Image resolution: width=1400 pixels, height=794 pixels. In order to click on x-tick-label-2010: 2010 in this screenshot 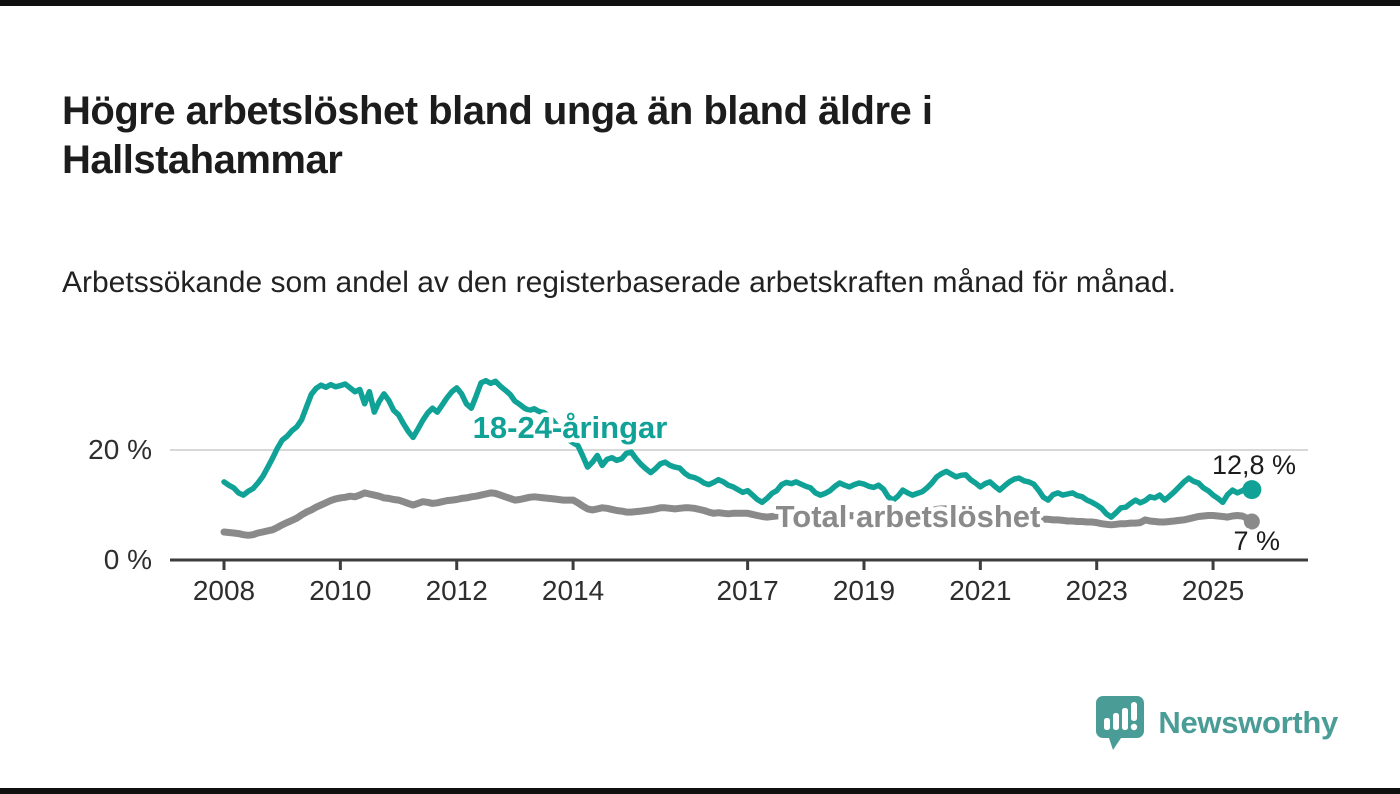, I will do `click(340, 590)`.